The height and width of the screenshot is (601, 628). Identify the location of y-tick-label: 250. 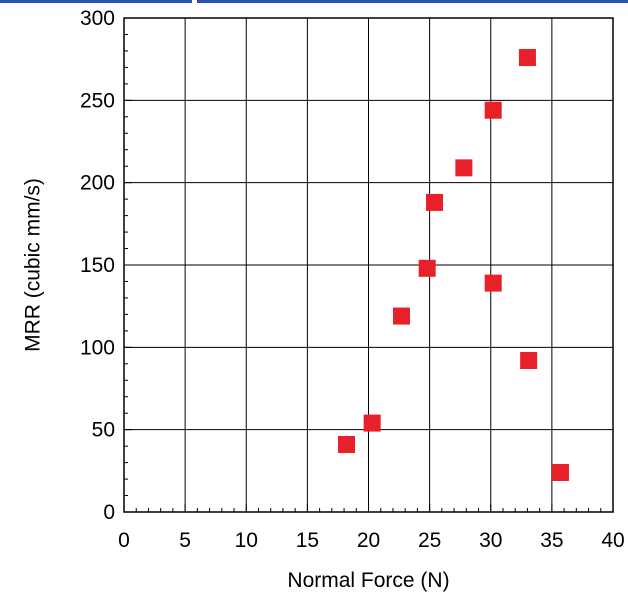
(97, 100).